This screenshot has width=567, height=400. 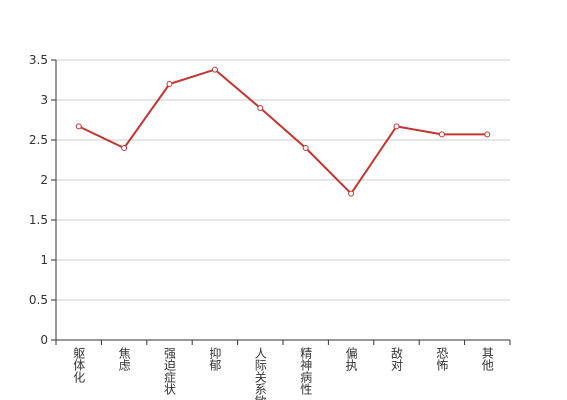 What do you see at coordinates (442, 359) in the screenshot?
I see `x-tick-label: 恐怖` at bounding box center [442, 359].